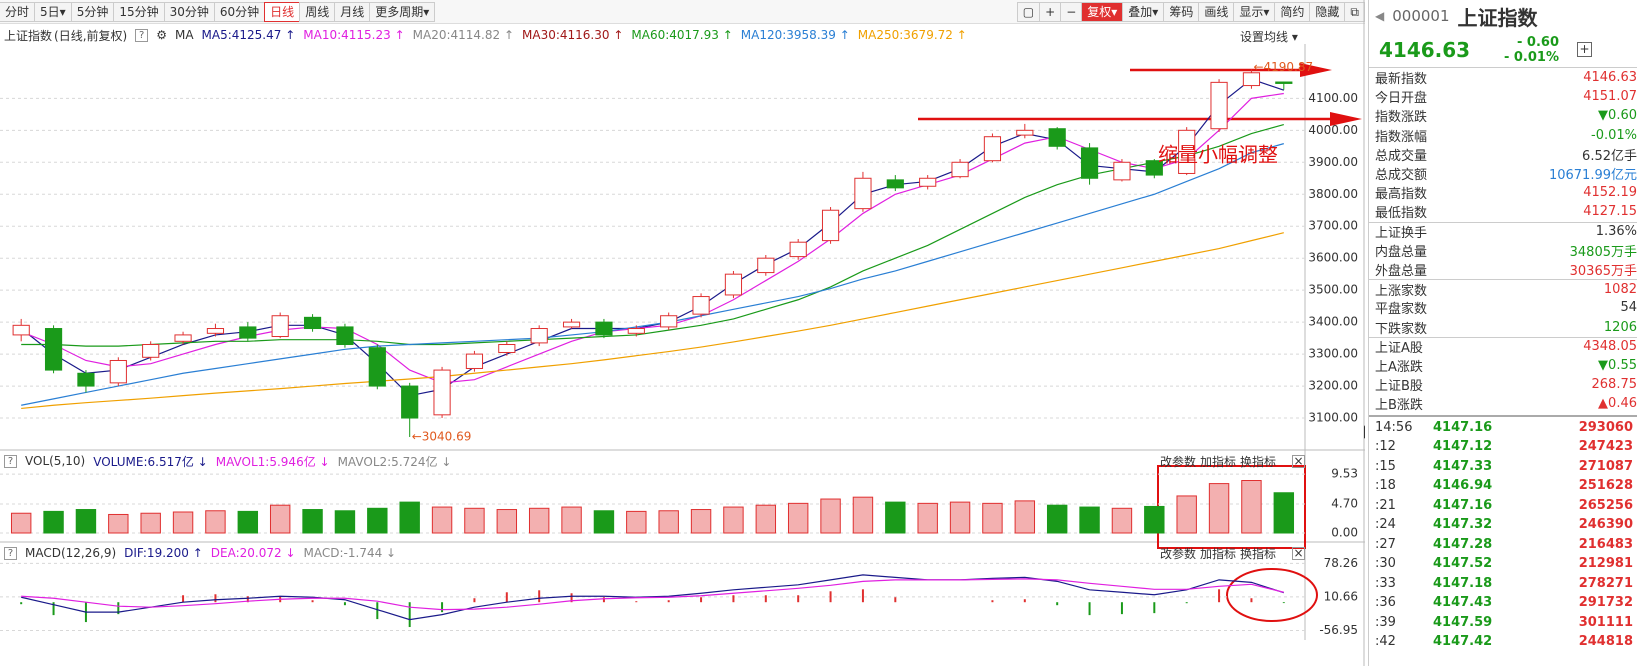 Image resolution: width=1637 pixels, height=666 pixels. What do you see at coordinates (55, 461) in the screenshot?
I see `title: VOL(5,10)` at bounding box center [55, 461].